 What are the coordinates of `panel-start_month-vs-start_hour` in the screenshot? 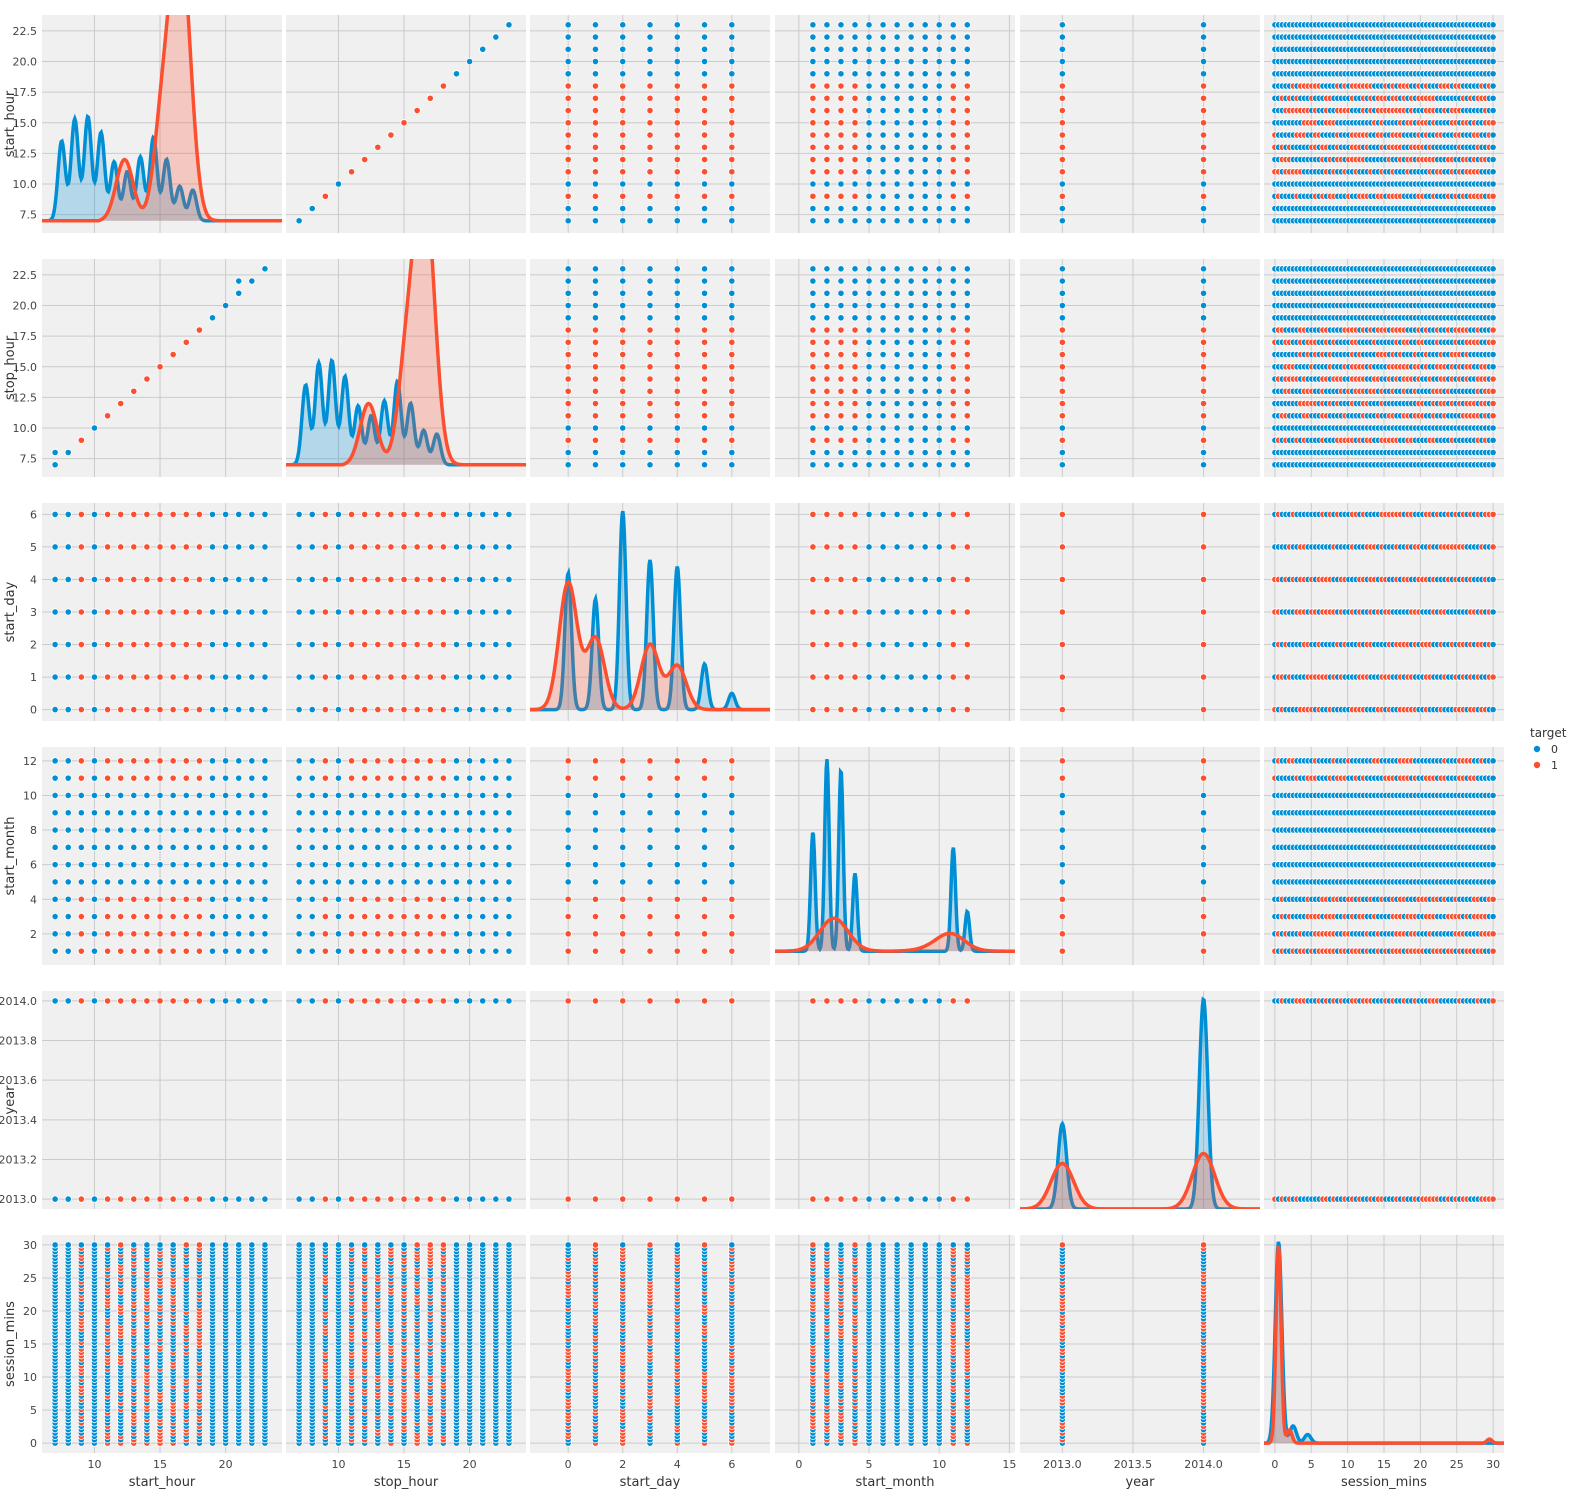 It's located at (162, 856).